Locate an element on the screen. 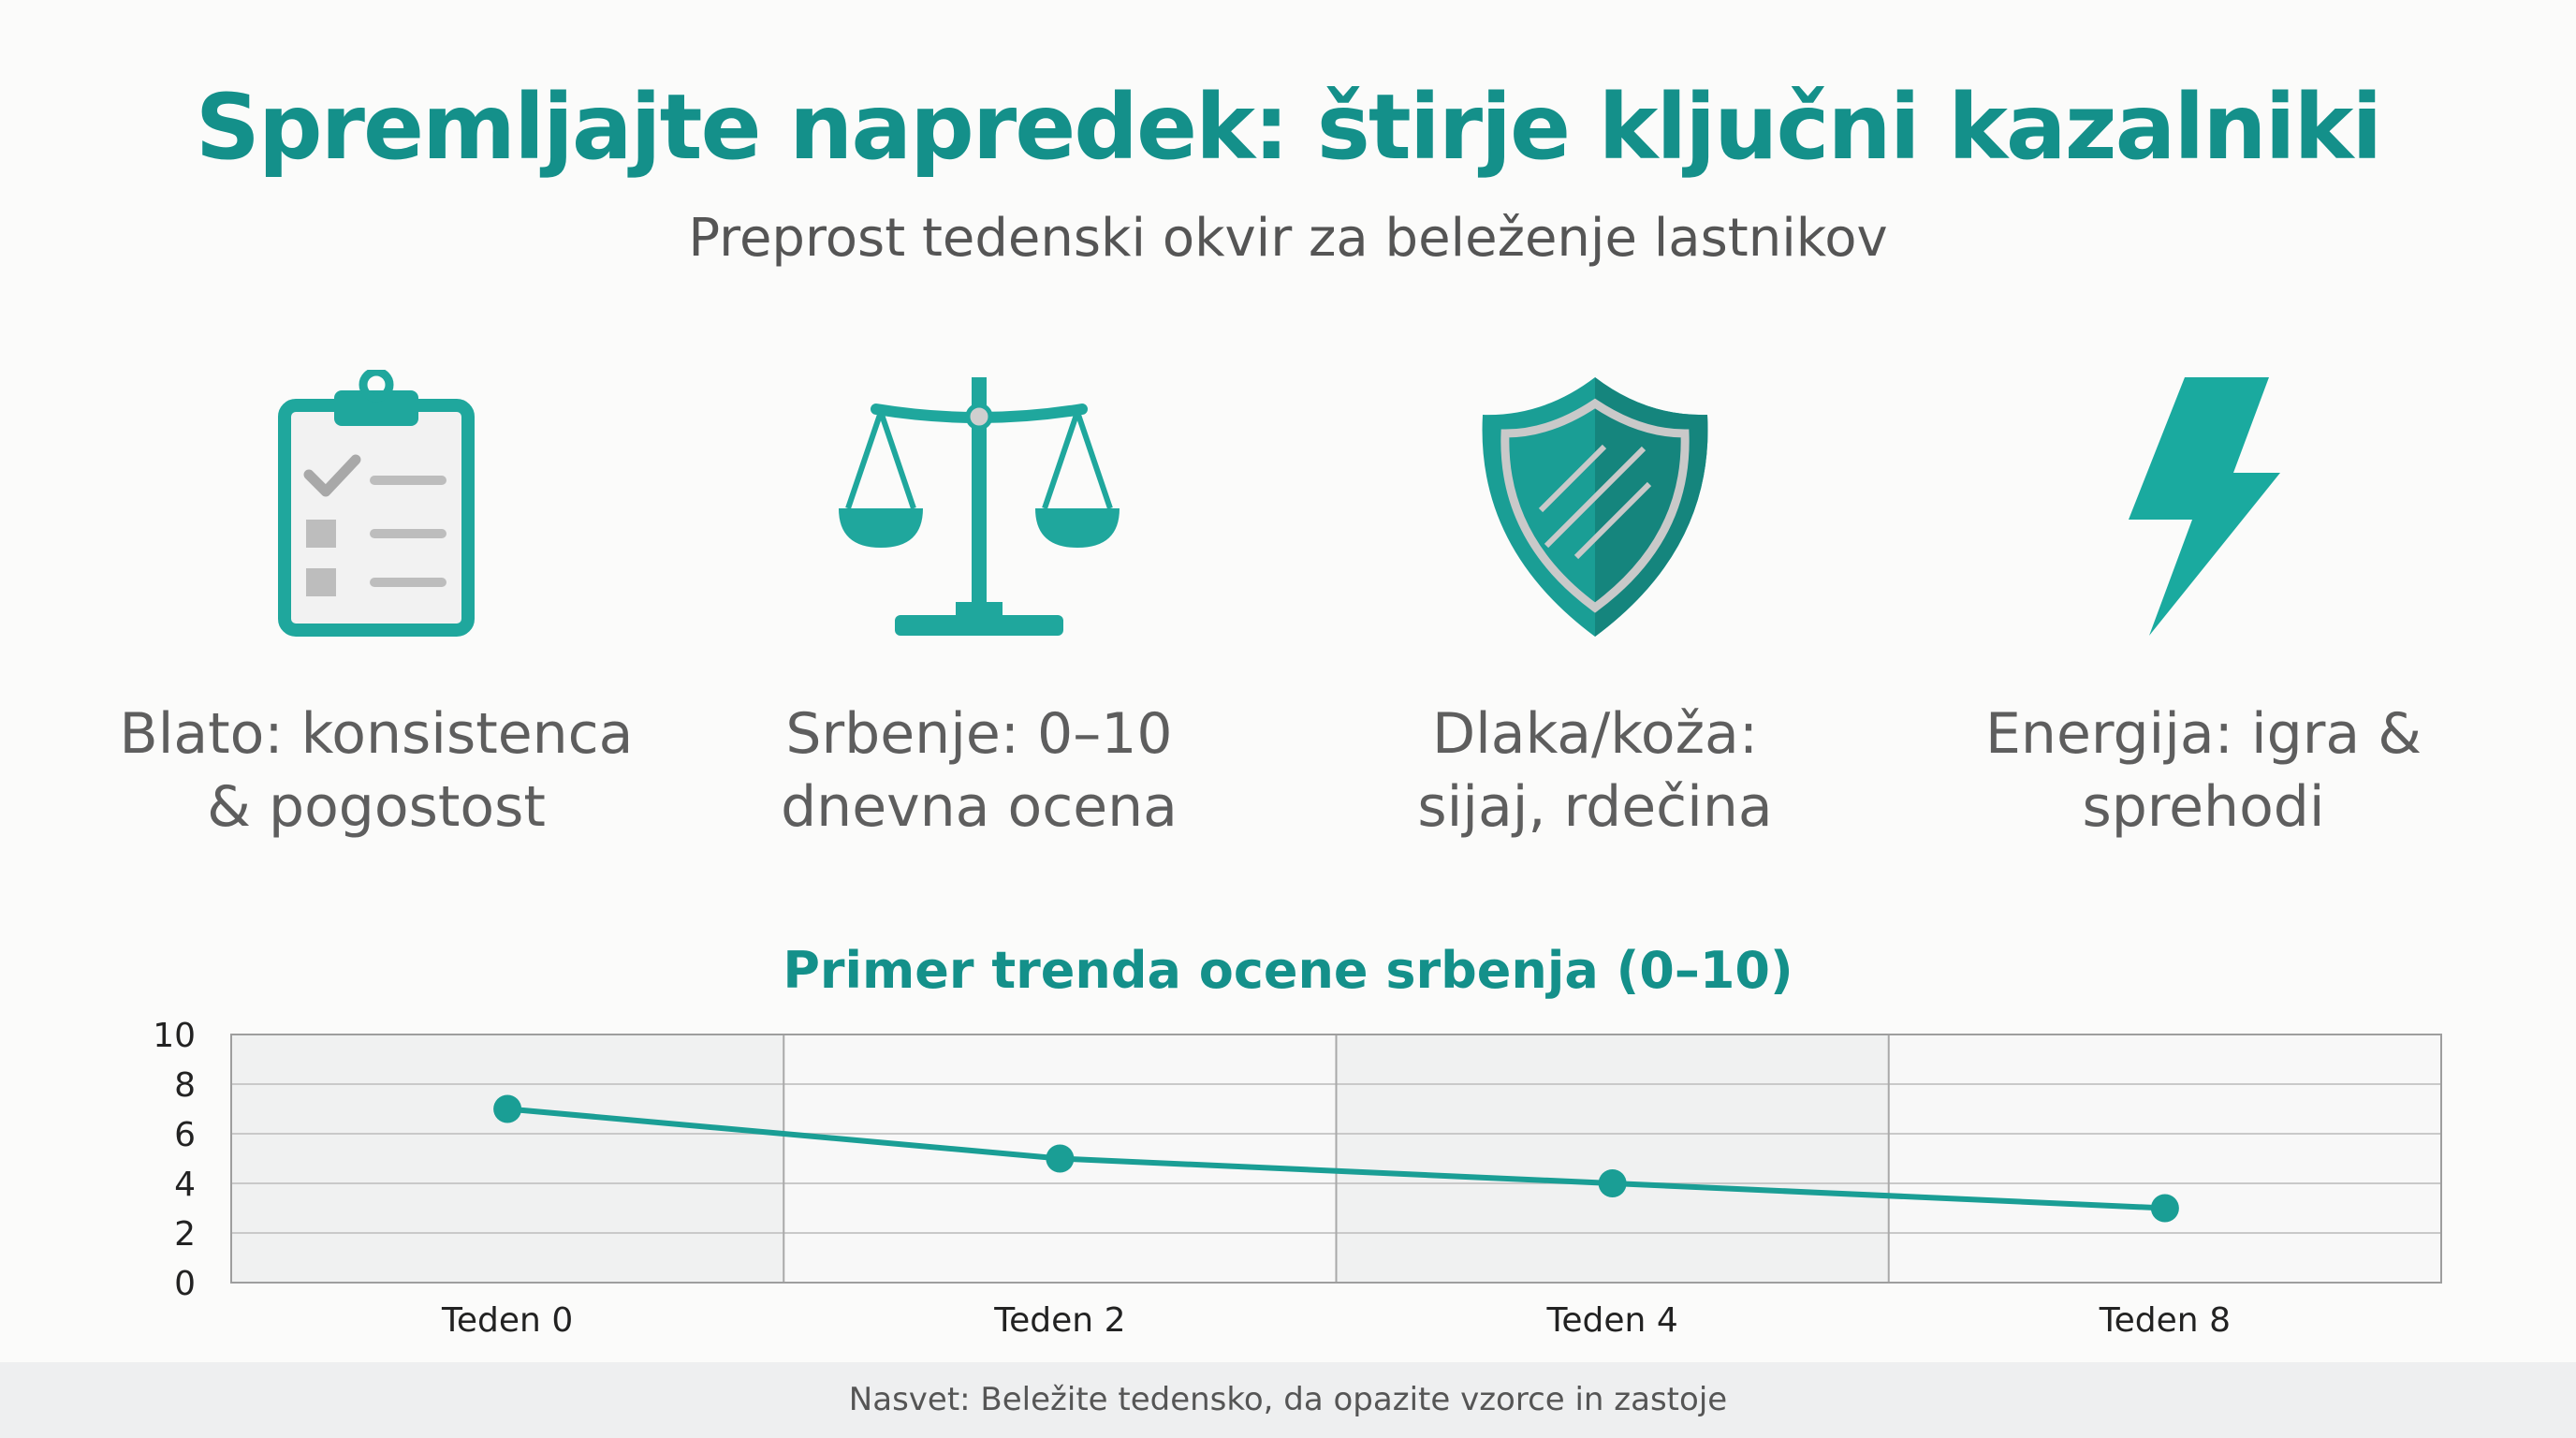 This screenshot has width=2576, height=1438. indicator-label: Energija: igra & sprehodi is located at coordinates (2203, 770).